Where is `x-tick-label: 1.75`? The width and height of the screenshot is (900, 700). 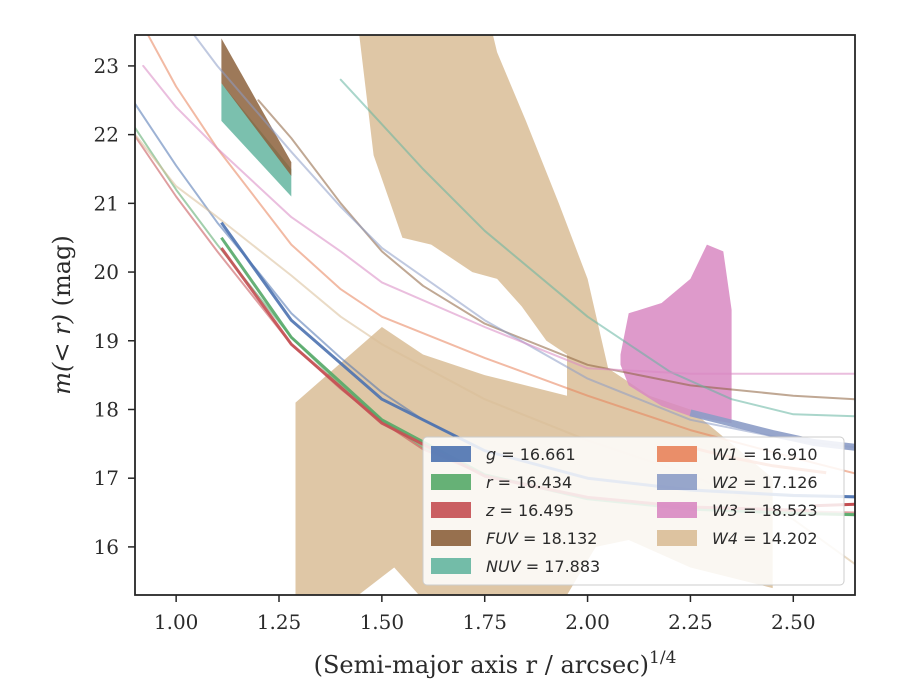 x-tick-label: 1.75 is located at coordinates (484, 622).